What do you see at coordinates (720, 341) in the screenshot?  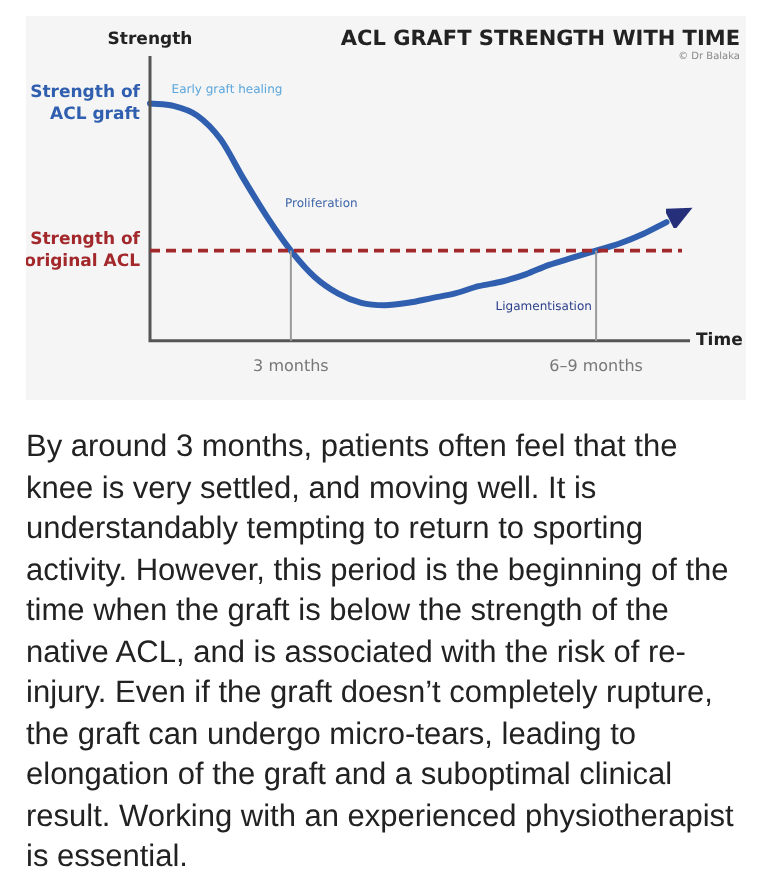 I see `x-axis-title: Time` at bounding box center [720, 341].